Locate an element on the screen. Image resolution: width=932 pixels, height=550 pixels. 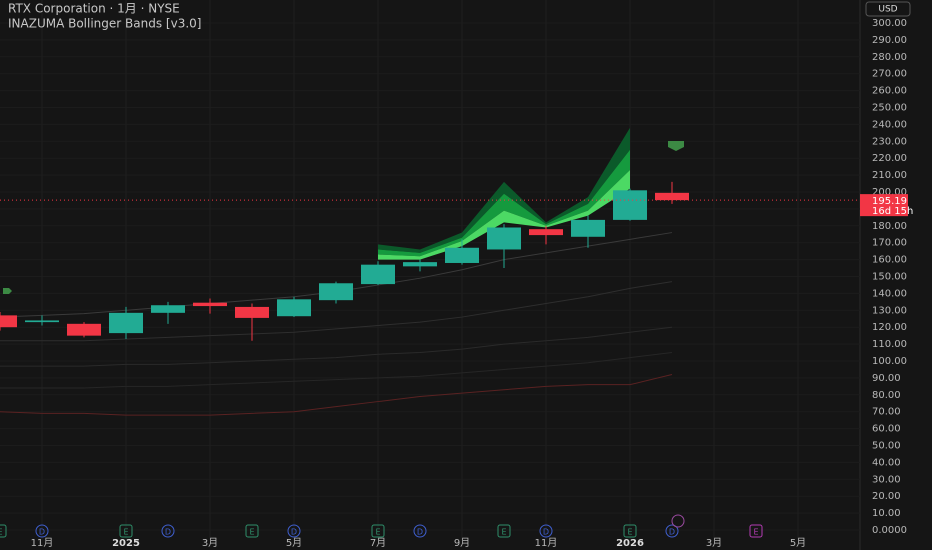
y-tick-label: 230.00 is located at coordinates (889, 141).